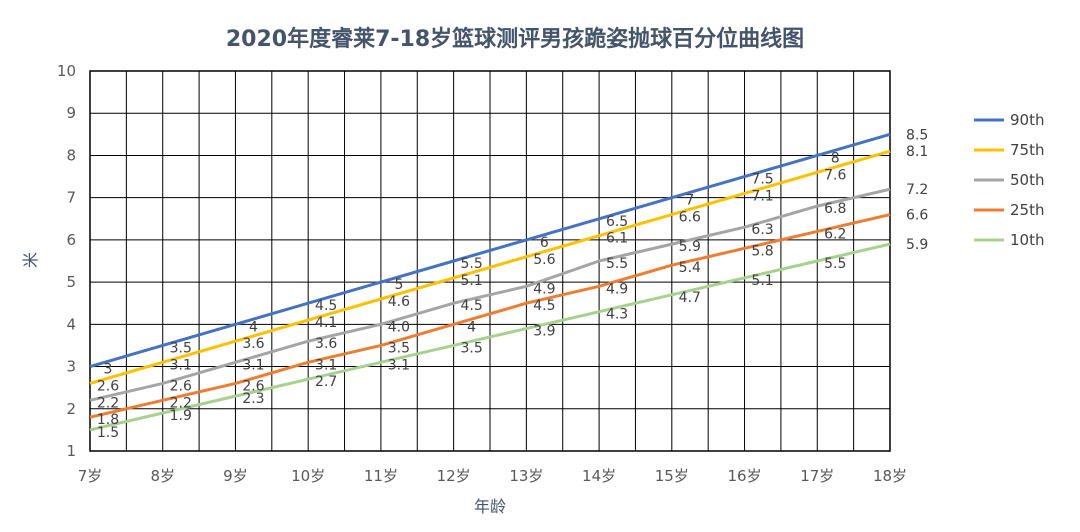 The height and width of the screenshot is (532, 1080). What do you see at coordinates (689, 201) in the screenshot?
I see `data-label: 7` at bounding box center [689, 201].